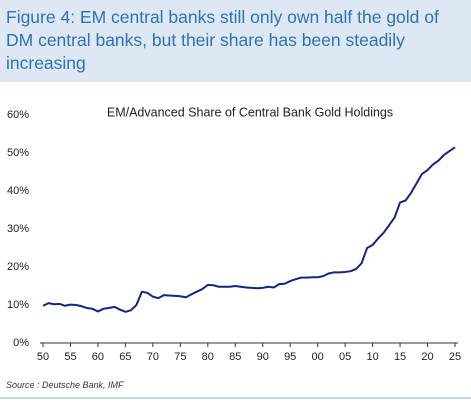 The image size is (471, 407). Describe the element at coordinates (208, 357) in the screenshot. I see `x-tick-label: 80` at that location.